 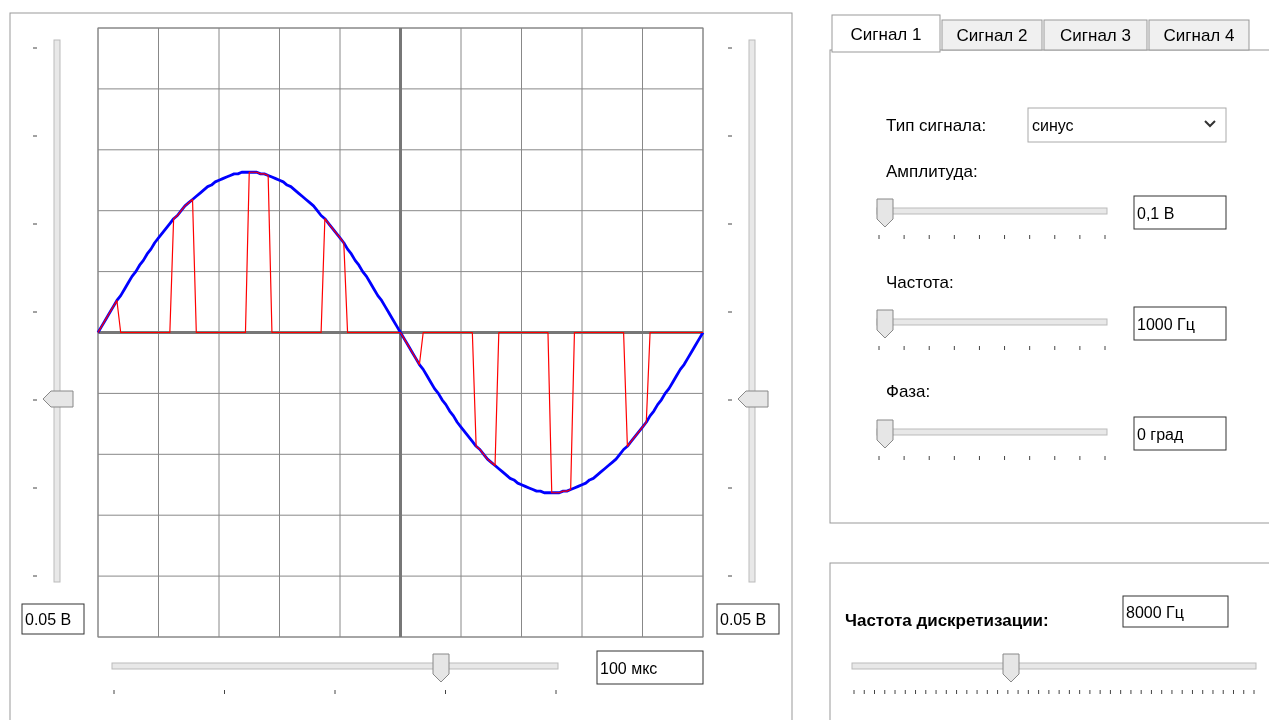 I want to click on text: Сигнал 3, so click(x=1095, y=35).